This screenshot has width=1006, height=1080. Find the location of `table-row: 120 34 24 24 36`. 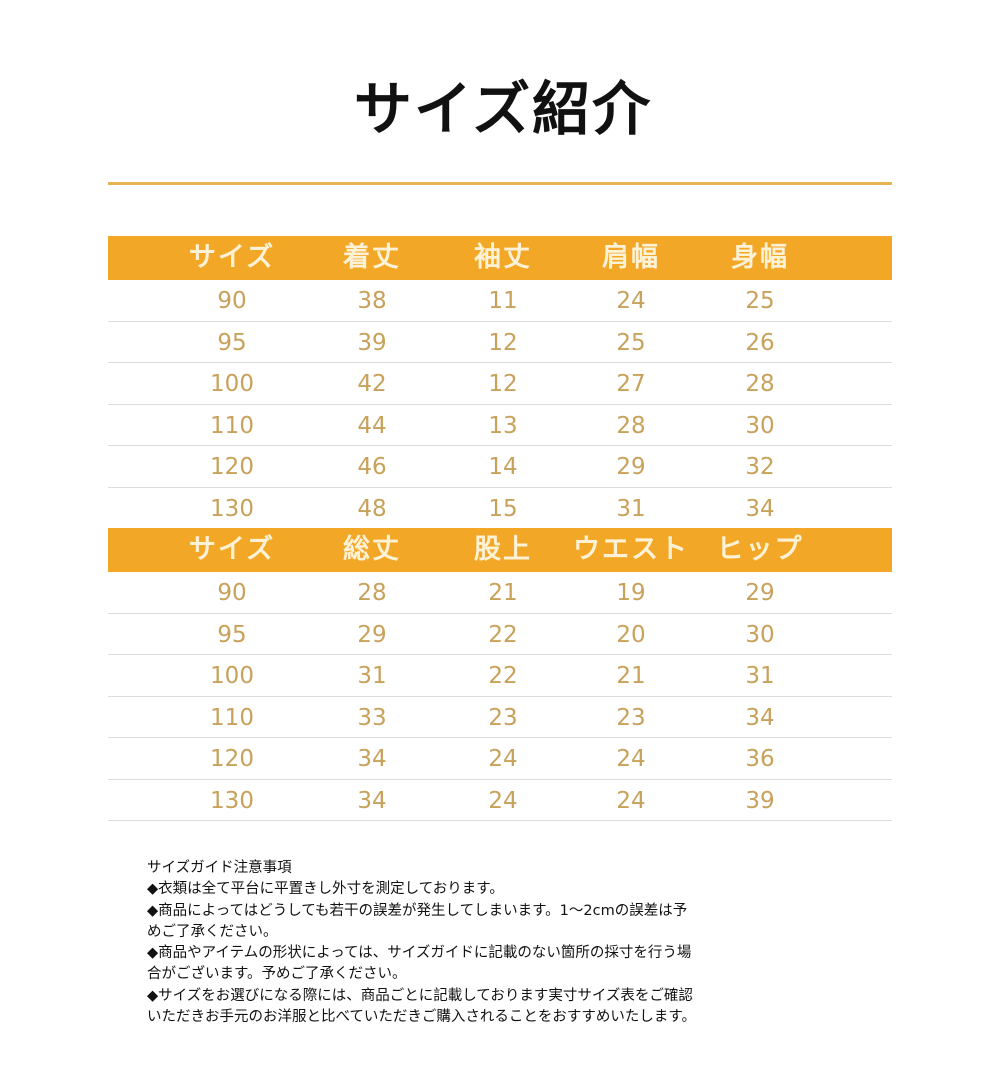

table-row: 120 34 24 24 36 is located at coordinates (500, 759).